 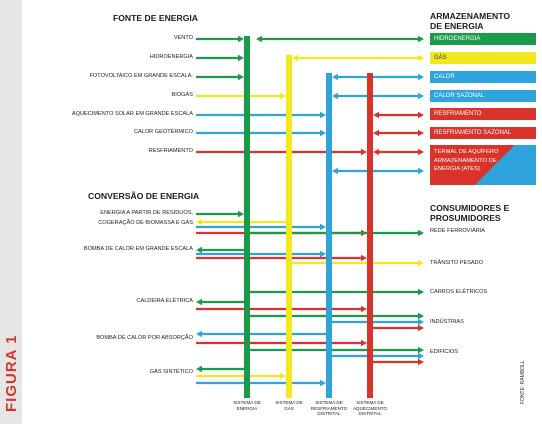 I want to click on arrow-absorcao-aquecimento, so click(x=281, y=343).